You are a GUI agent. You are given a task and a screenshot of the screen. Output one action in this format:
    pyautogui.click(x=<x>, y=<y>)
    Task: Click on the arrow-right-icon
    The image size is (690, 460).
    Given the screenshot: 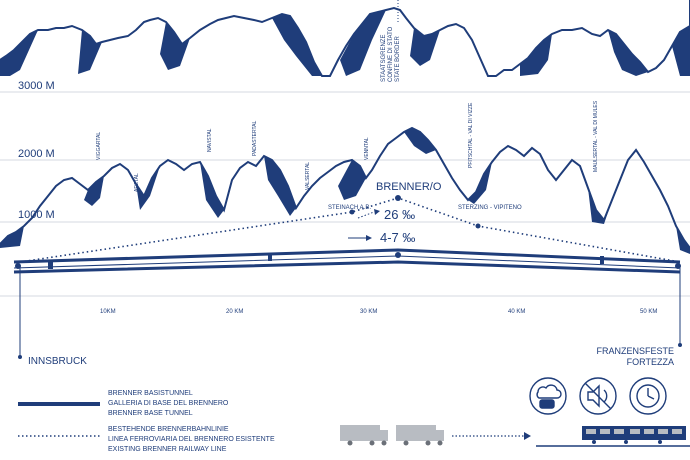 What is the action you would take?
    pyautogui.click(x=491, y=436)
    